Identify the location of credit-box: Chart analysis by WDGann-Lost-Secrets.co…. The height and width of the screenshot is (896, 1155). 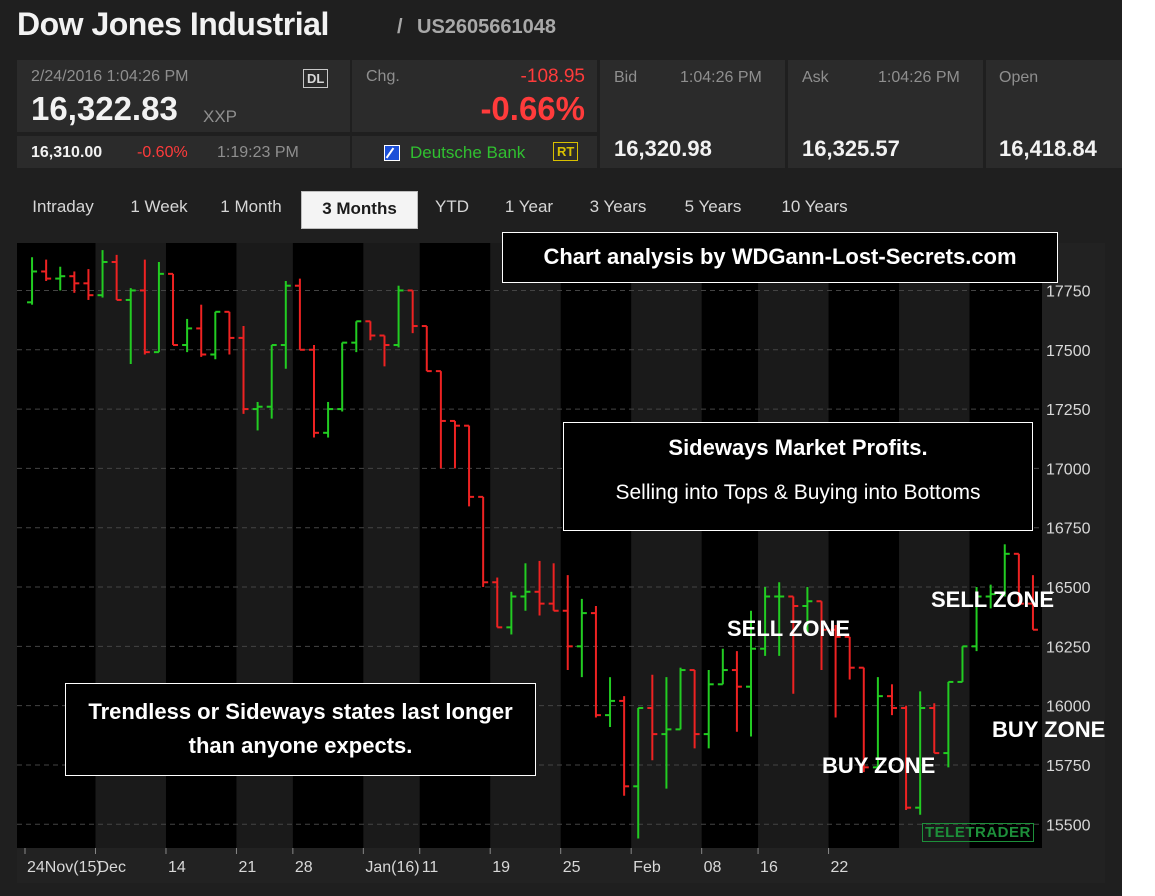
(780, 257).